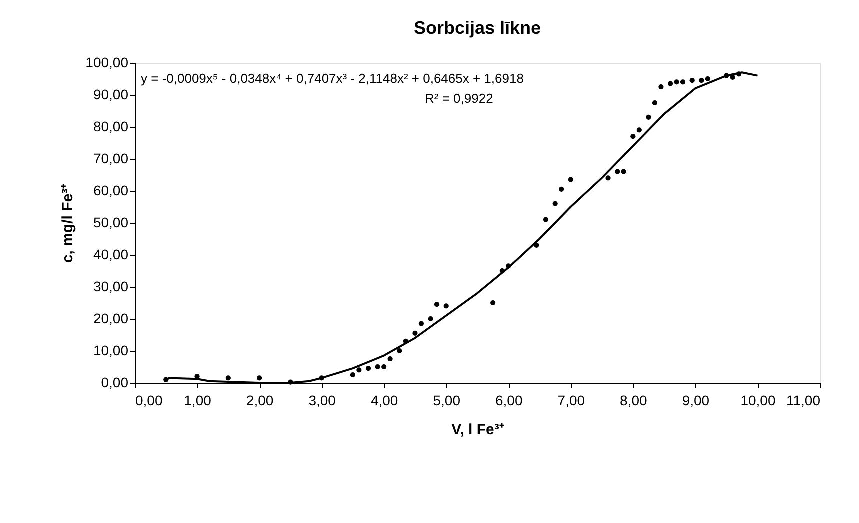 The height and width of the screenshot is (523, 859). Describe the element at coordinates (111, 190) in the screenshot. I see `y-tick-label: 60,00` at that location.